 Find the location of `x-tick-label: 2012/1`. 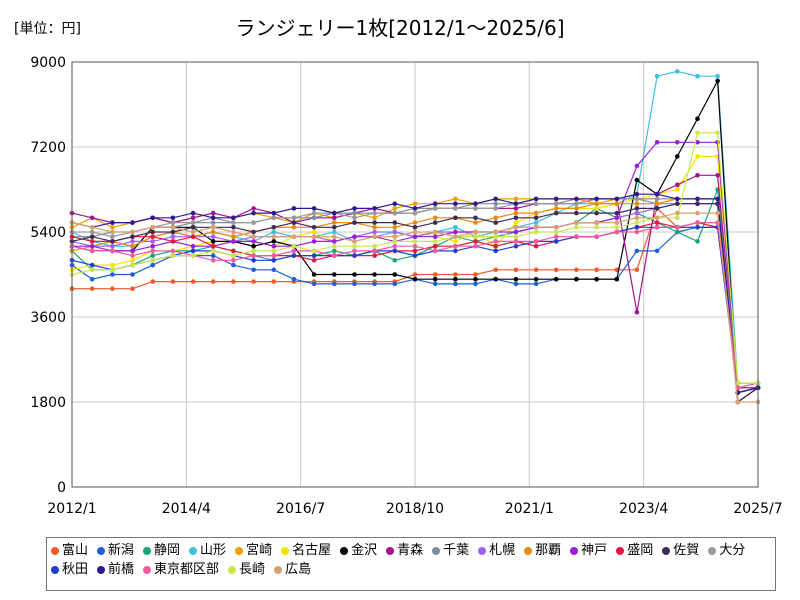

x-tick-label: 2012/1 is located at coordinates (71, 509).